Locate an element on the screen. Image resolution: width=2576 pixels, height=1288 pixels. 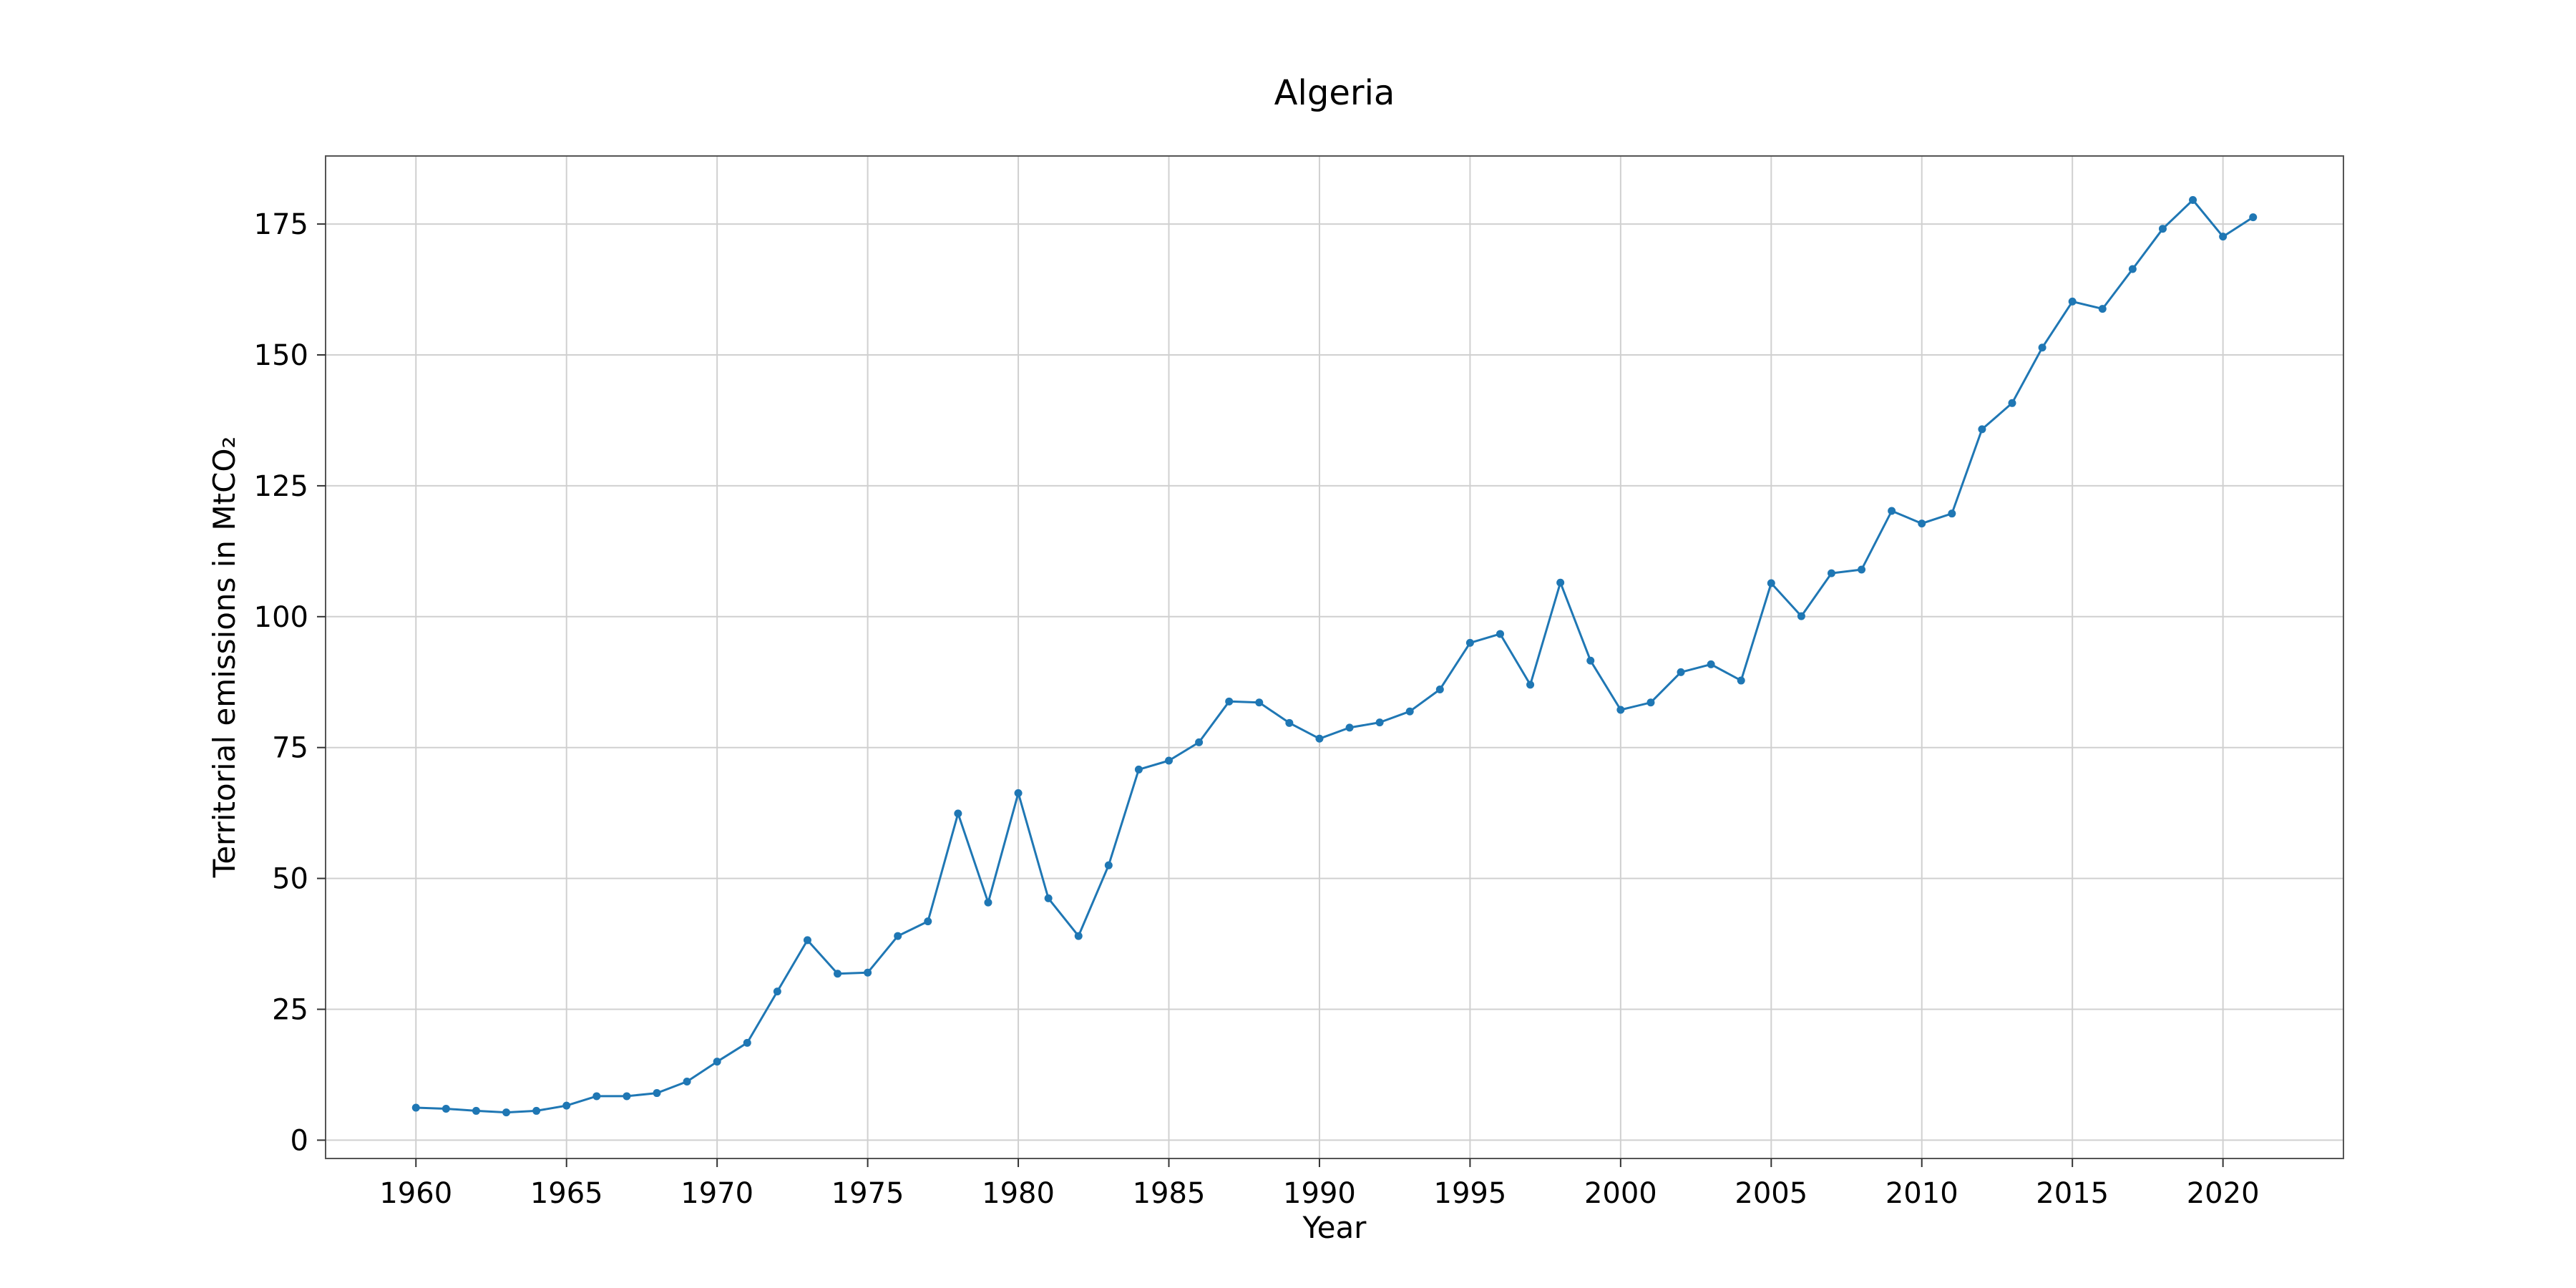
x-tick-label: 1995 is located at coordinates (1470, 1193).